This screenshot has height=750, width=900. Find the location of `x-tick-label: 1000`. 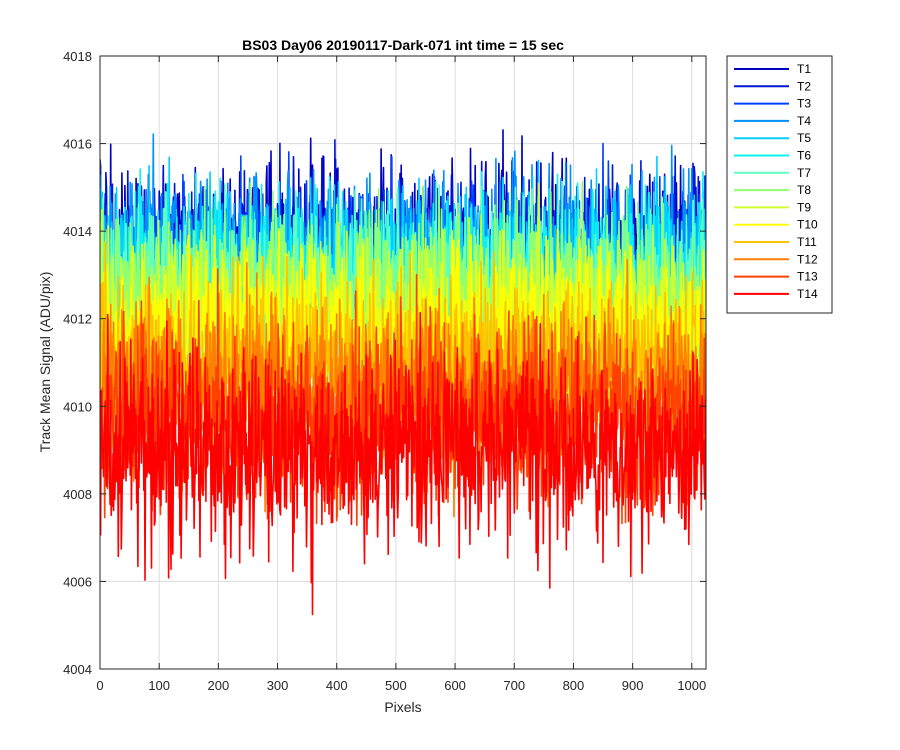

x-tick-label: 1000 is located at coordinates (691, 685).